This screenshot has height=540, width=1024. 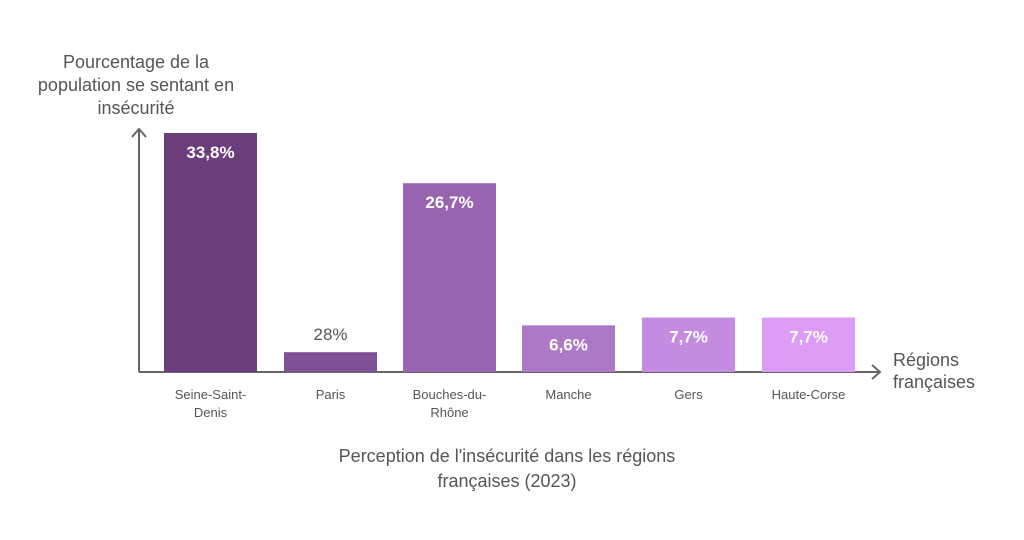 I want to click on x-tick-label: Rhône, so click(x=449, y=412).